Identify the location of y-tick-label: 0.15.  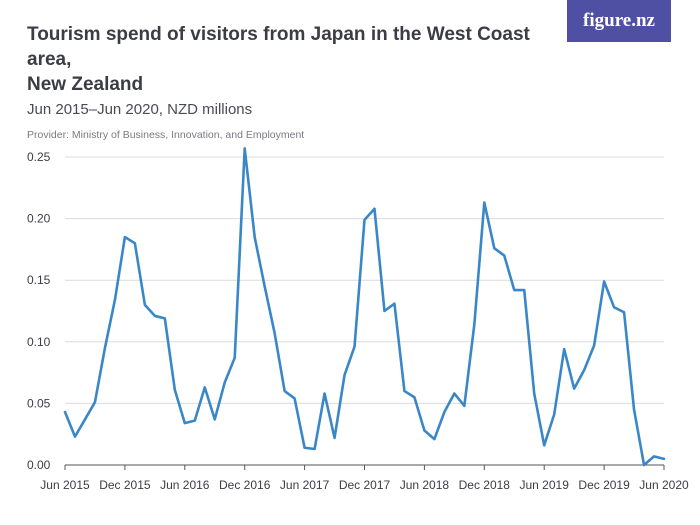
(39, 280).